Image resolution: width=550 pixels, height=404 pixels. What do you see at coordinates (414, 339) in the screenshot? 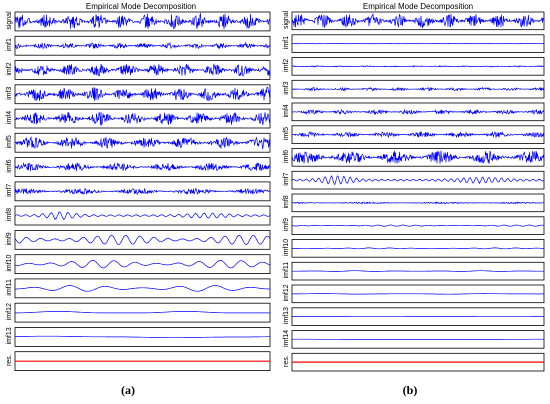
I see `row-imf14: imf14` at bounding box center [414, 339].